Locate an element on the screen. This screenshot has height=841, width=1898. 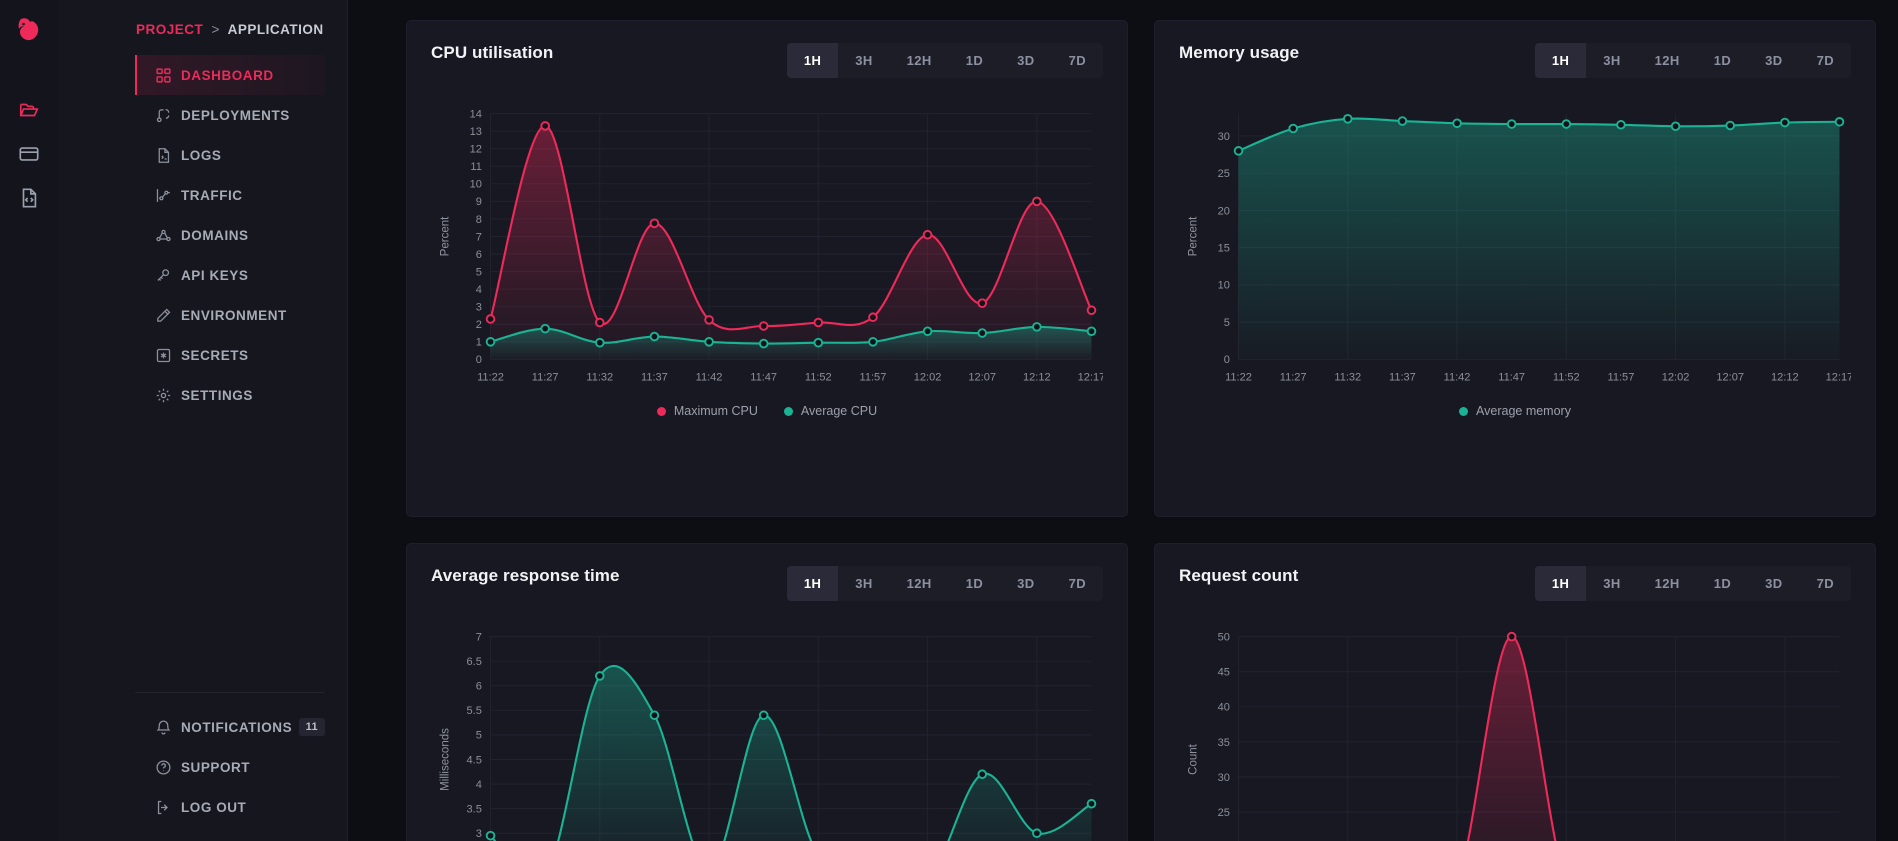
sidebar-item-domains: DOMAINS is located at coordinates (230, 235).